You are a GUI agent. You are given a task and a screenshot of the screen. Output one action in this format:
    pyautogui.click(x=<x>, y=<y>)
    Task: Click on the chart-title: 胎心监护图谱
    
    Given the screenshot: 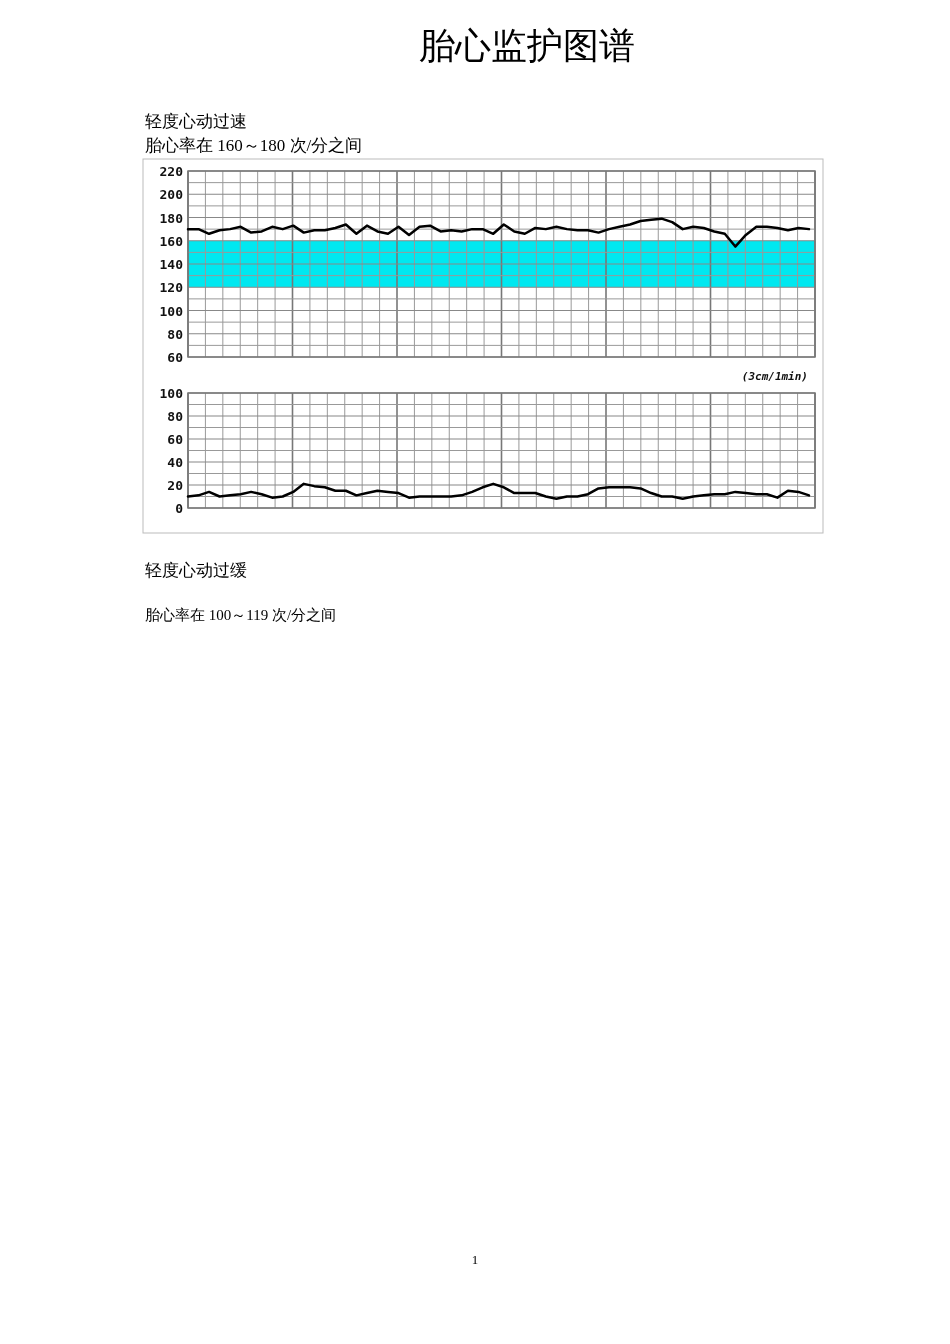 What is the action you would take?
    pyautogui.click(x=527, y=46)
    